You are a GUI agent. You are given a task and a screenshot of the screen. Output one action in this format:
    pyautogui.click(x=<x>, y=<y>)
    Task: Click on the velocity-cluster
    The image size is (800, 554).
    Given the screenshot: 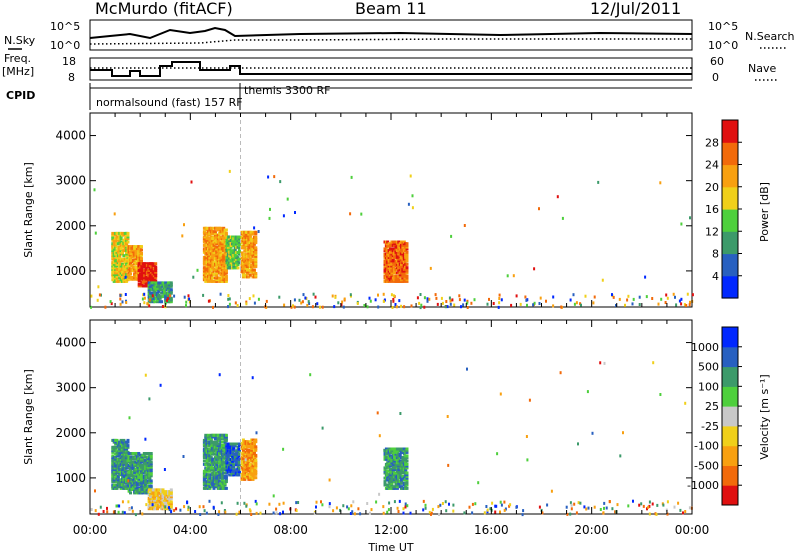 What is the action you would take?
    pyautogui.click(x=120, y=464)
    